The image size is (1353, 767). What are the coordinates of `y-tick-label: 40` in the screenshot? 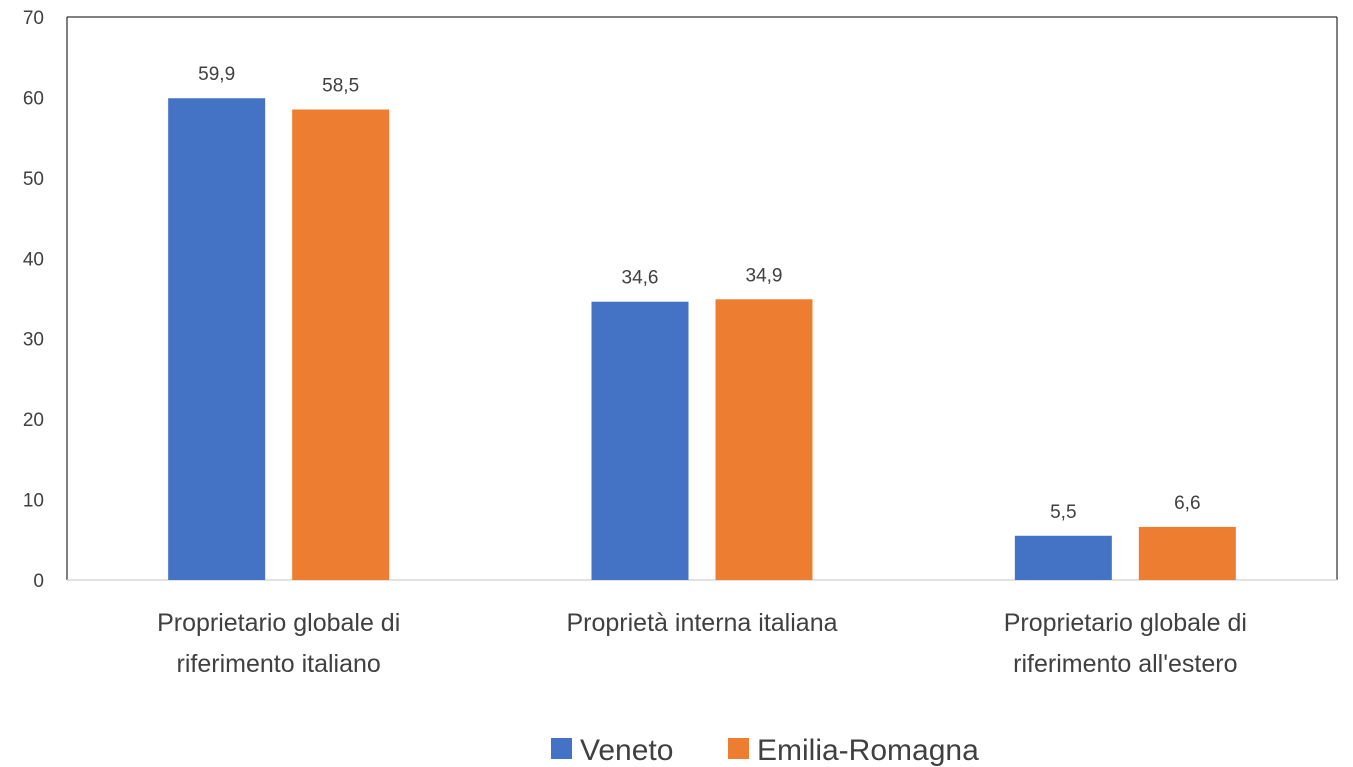 It's located at (33, 259).